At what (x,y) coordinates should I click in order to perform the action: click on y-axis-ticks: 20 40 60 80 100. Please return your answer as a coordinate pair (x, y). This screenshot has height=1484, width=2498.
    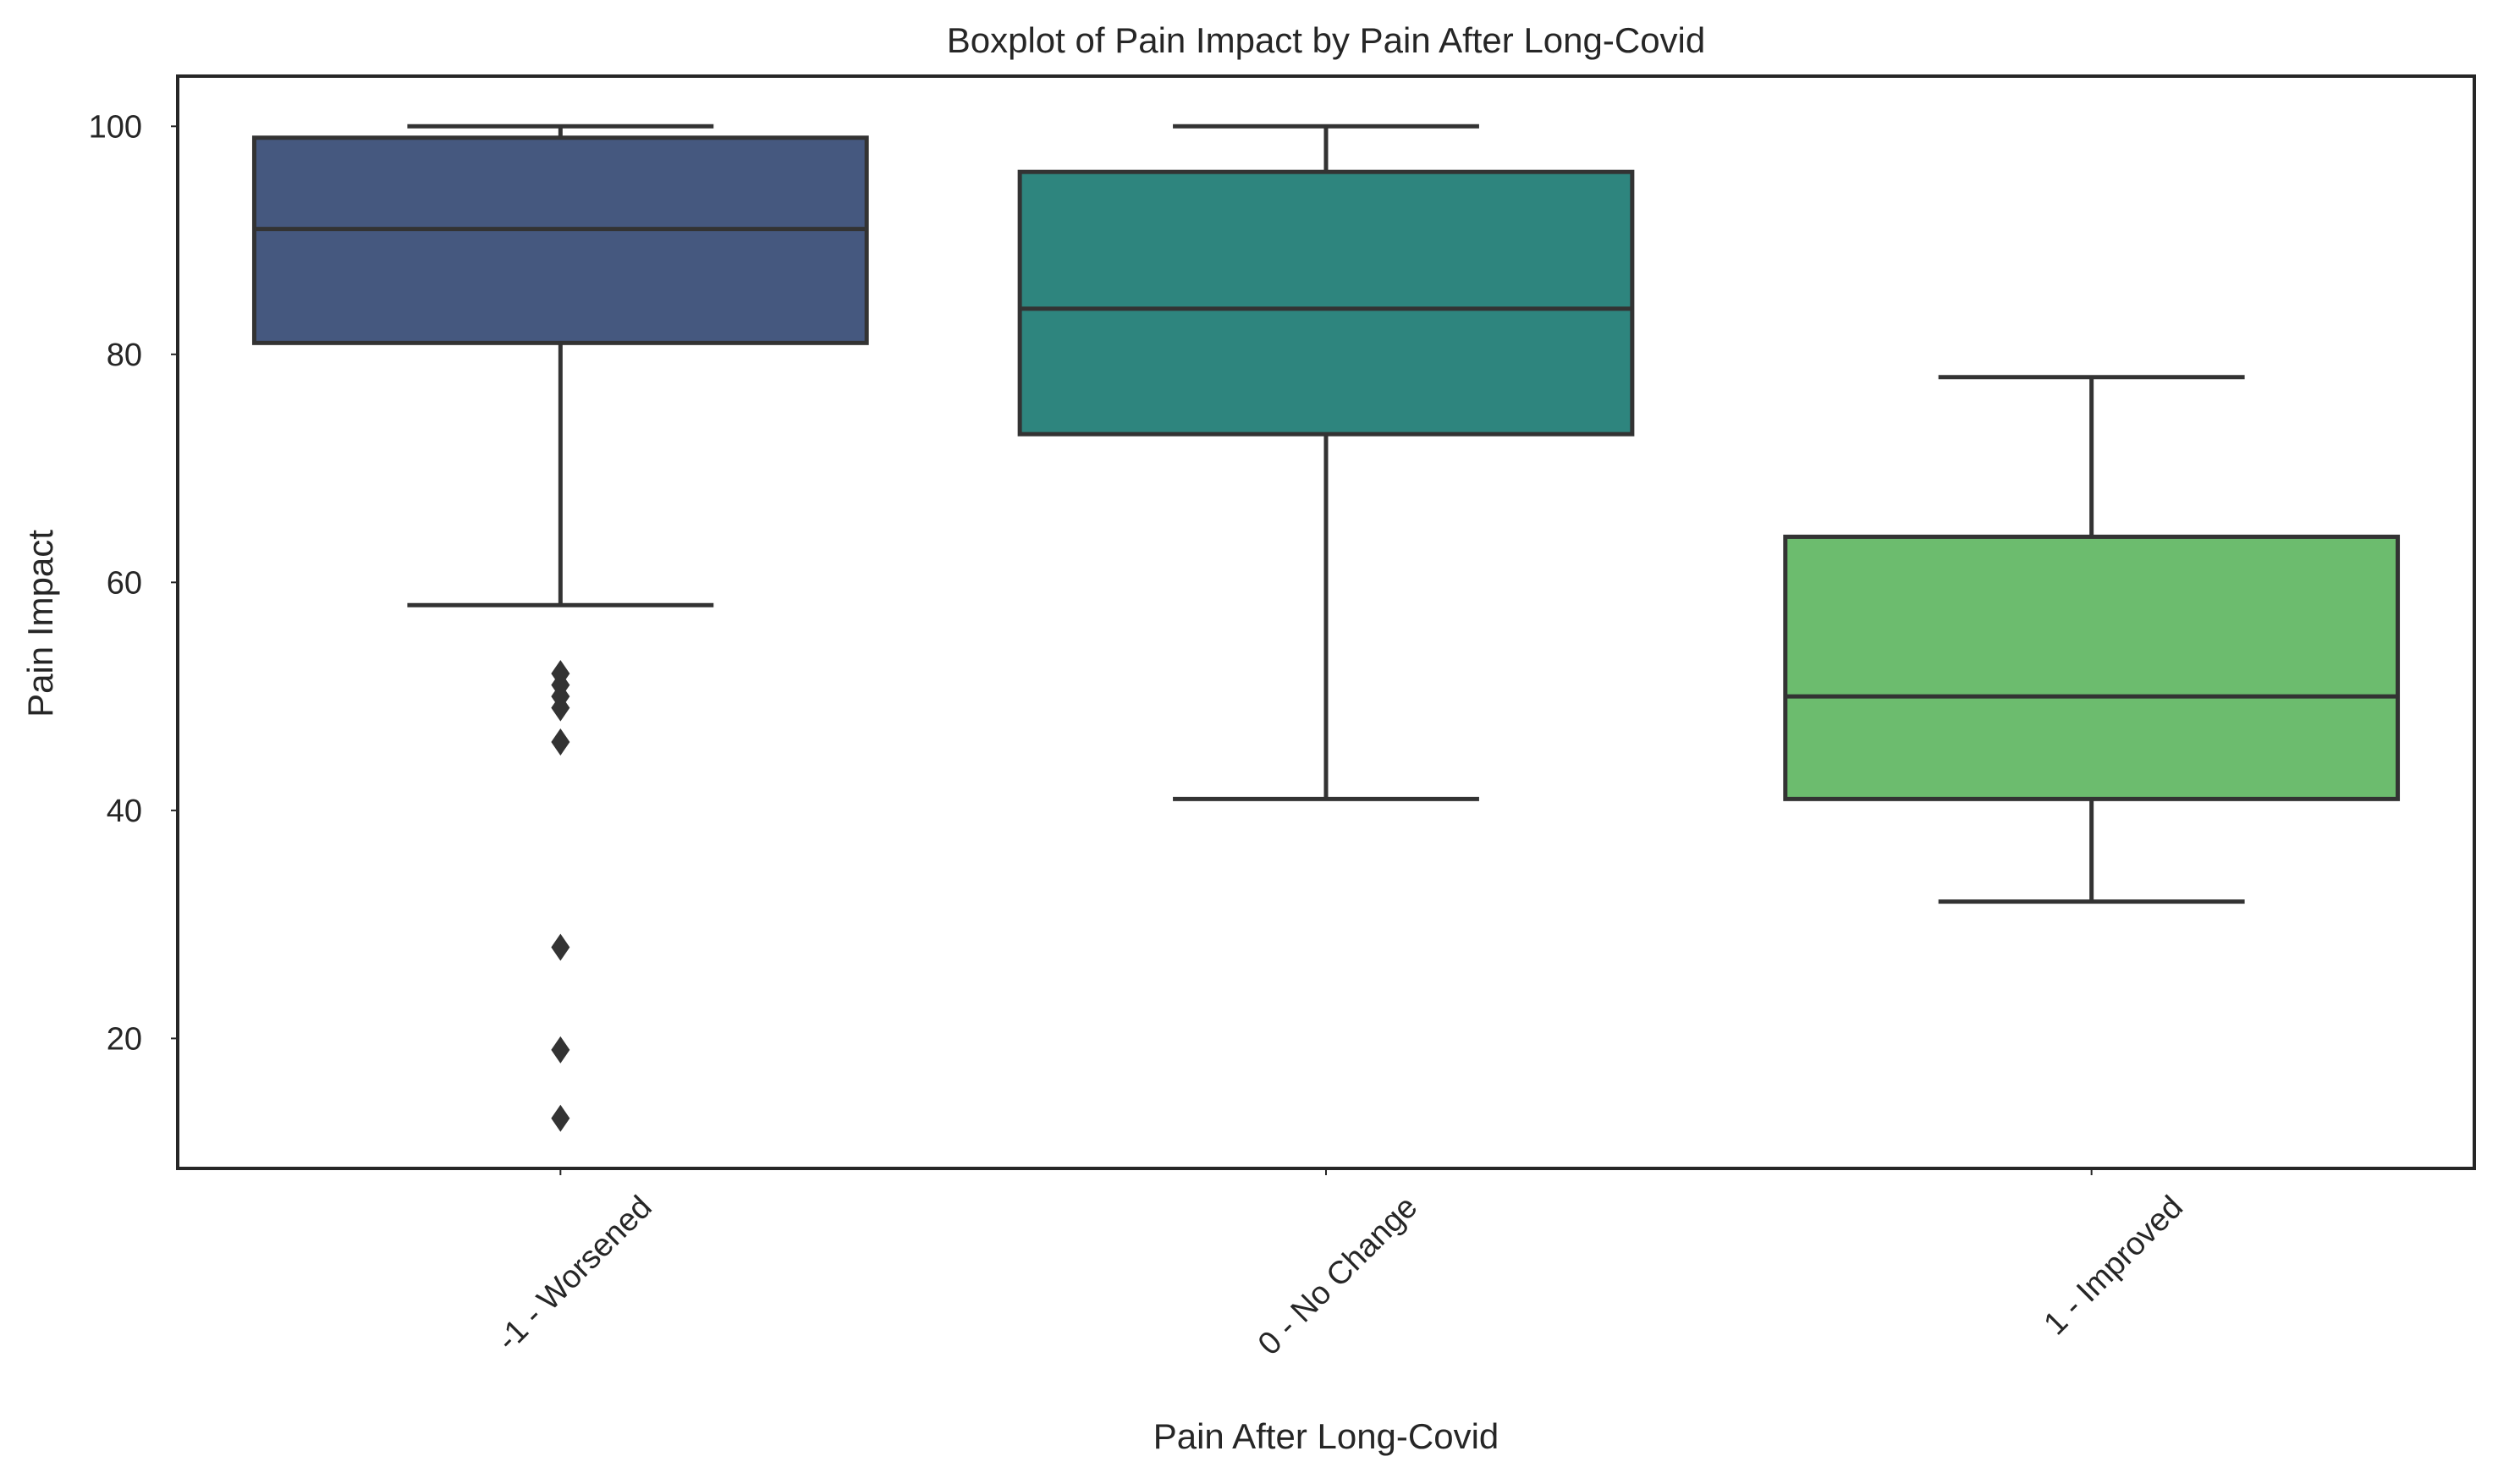
    Looking at the image, I should click on (133, 583).